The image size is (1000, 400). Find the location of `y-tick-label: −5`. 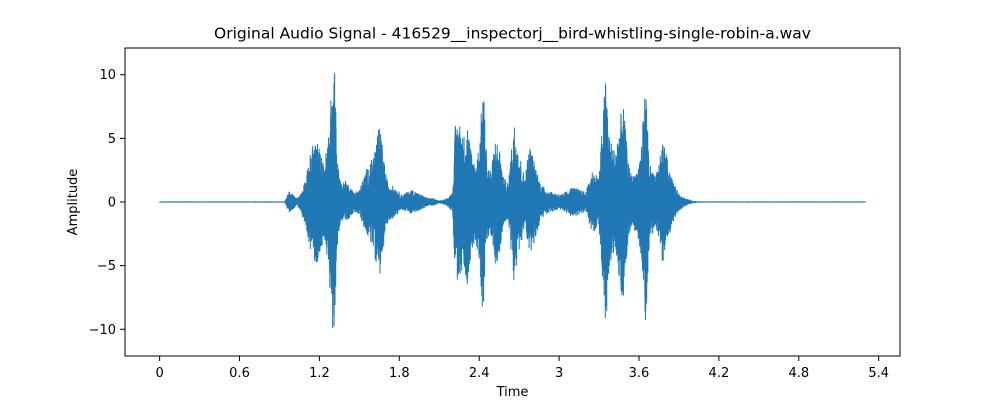

y-tick-label: −5 is located at coordinates (106, 266).